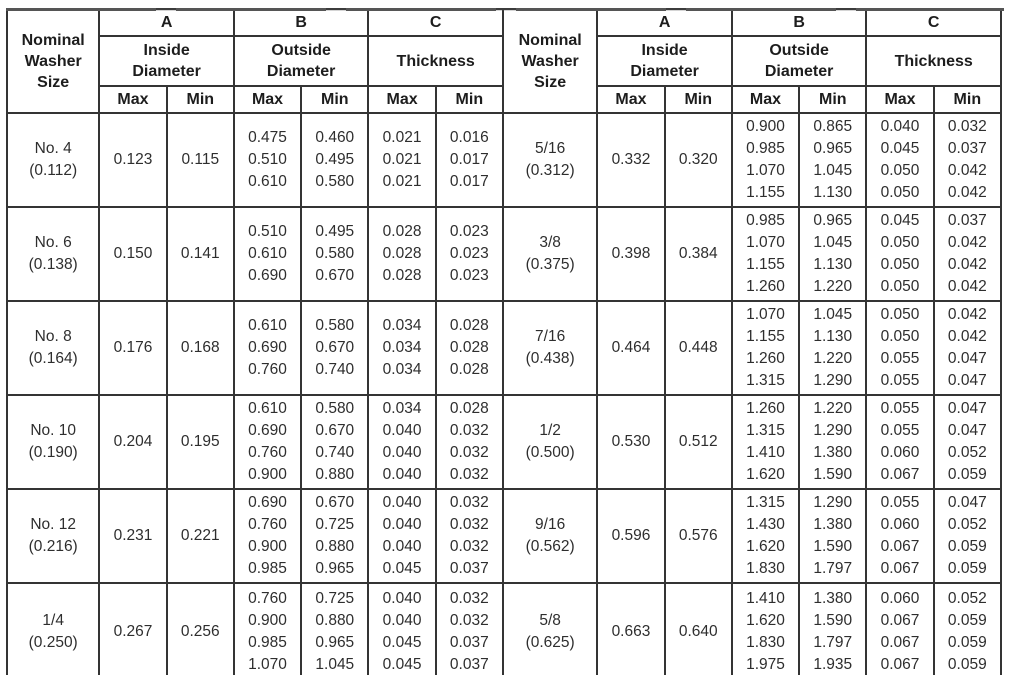 Image resolution: width=1010 pixels, height=675 pixels. Describe the element at coordinates (550, 348) in the screenshot. I see `size-cell: 7/16 (0.438)` at that location.